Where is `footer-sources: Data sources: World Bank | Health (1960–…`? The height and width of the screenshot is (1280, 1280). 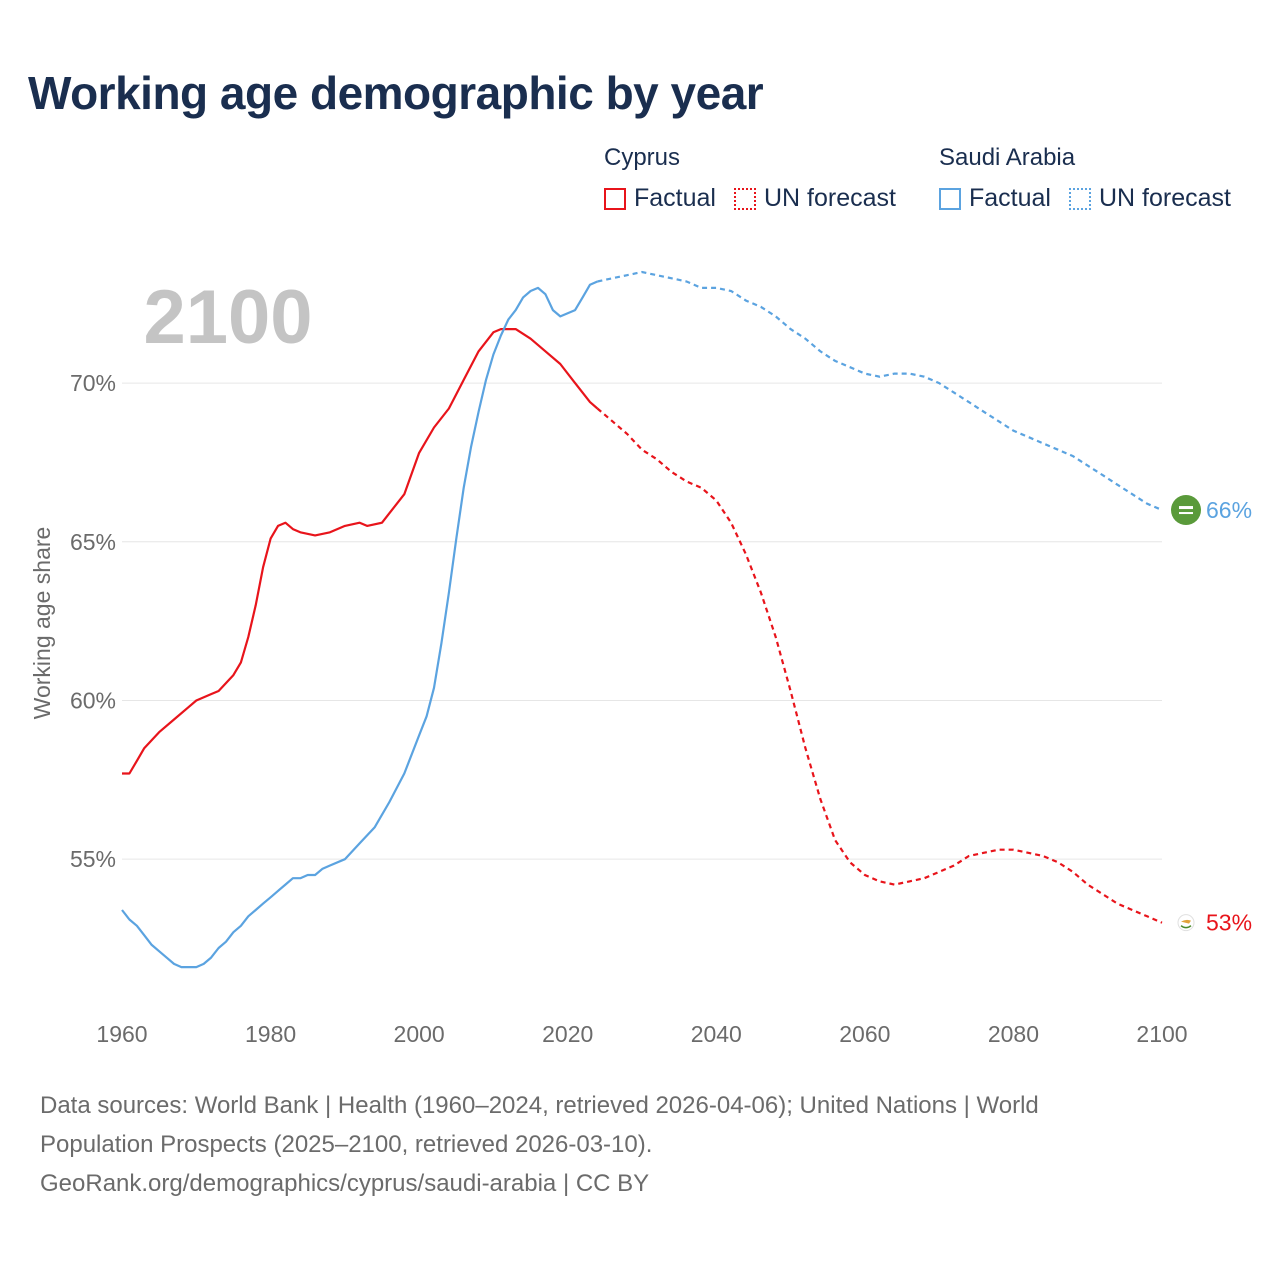
footer-sources: Data sources: World Bank | Health (1960–… is located at coordinates (630, 1144).